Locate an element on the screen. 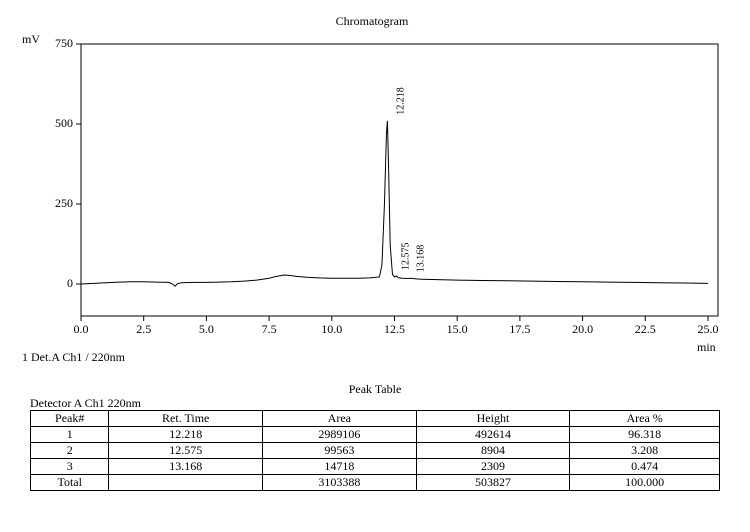 The width and height of the screenshot is (750, 532). x-tick-label: 25.0 is located at coordinates (707, 329).